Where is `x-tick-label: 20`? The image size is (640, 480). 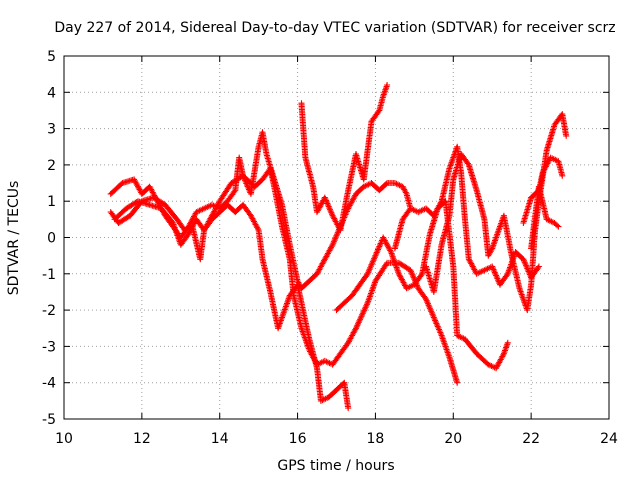
x-tick-label: 20 is located at coordinates (453, 439).